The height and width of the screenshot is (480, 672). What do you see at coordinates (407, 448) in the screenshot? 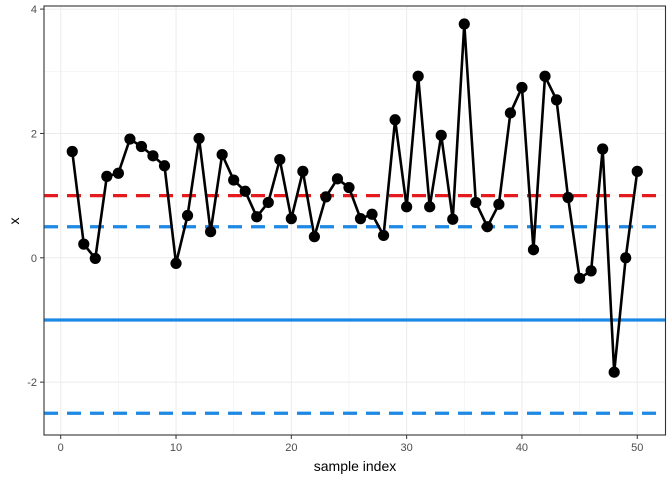
I see `x-tick-label: 30` at bounding box center [407, 448].